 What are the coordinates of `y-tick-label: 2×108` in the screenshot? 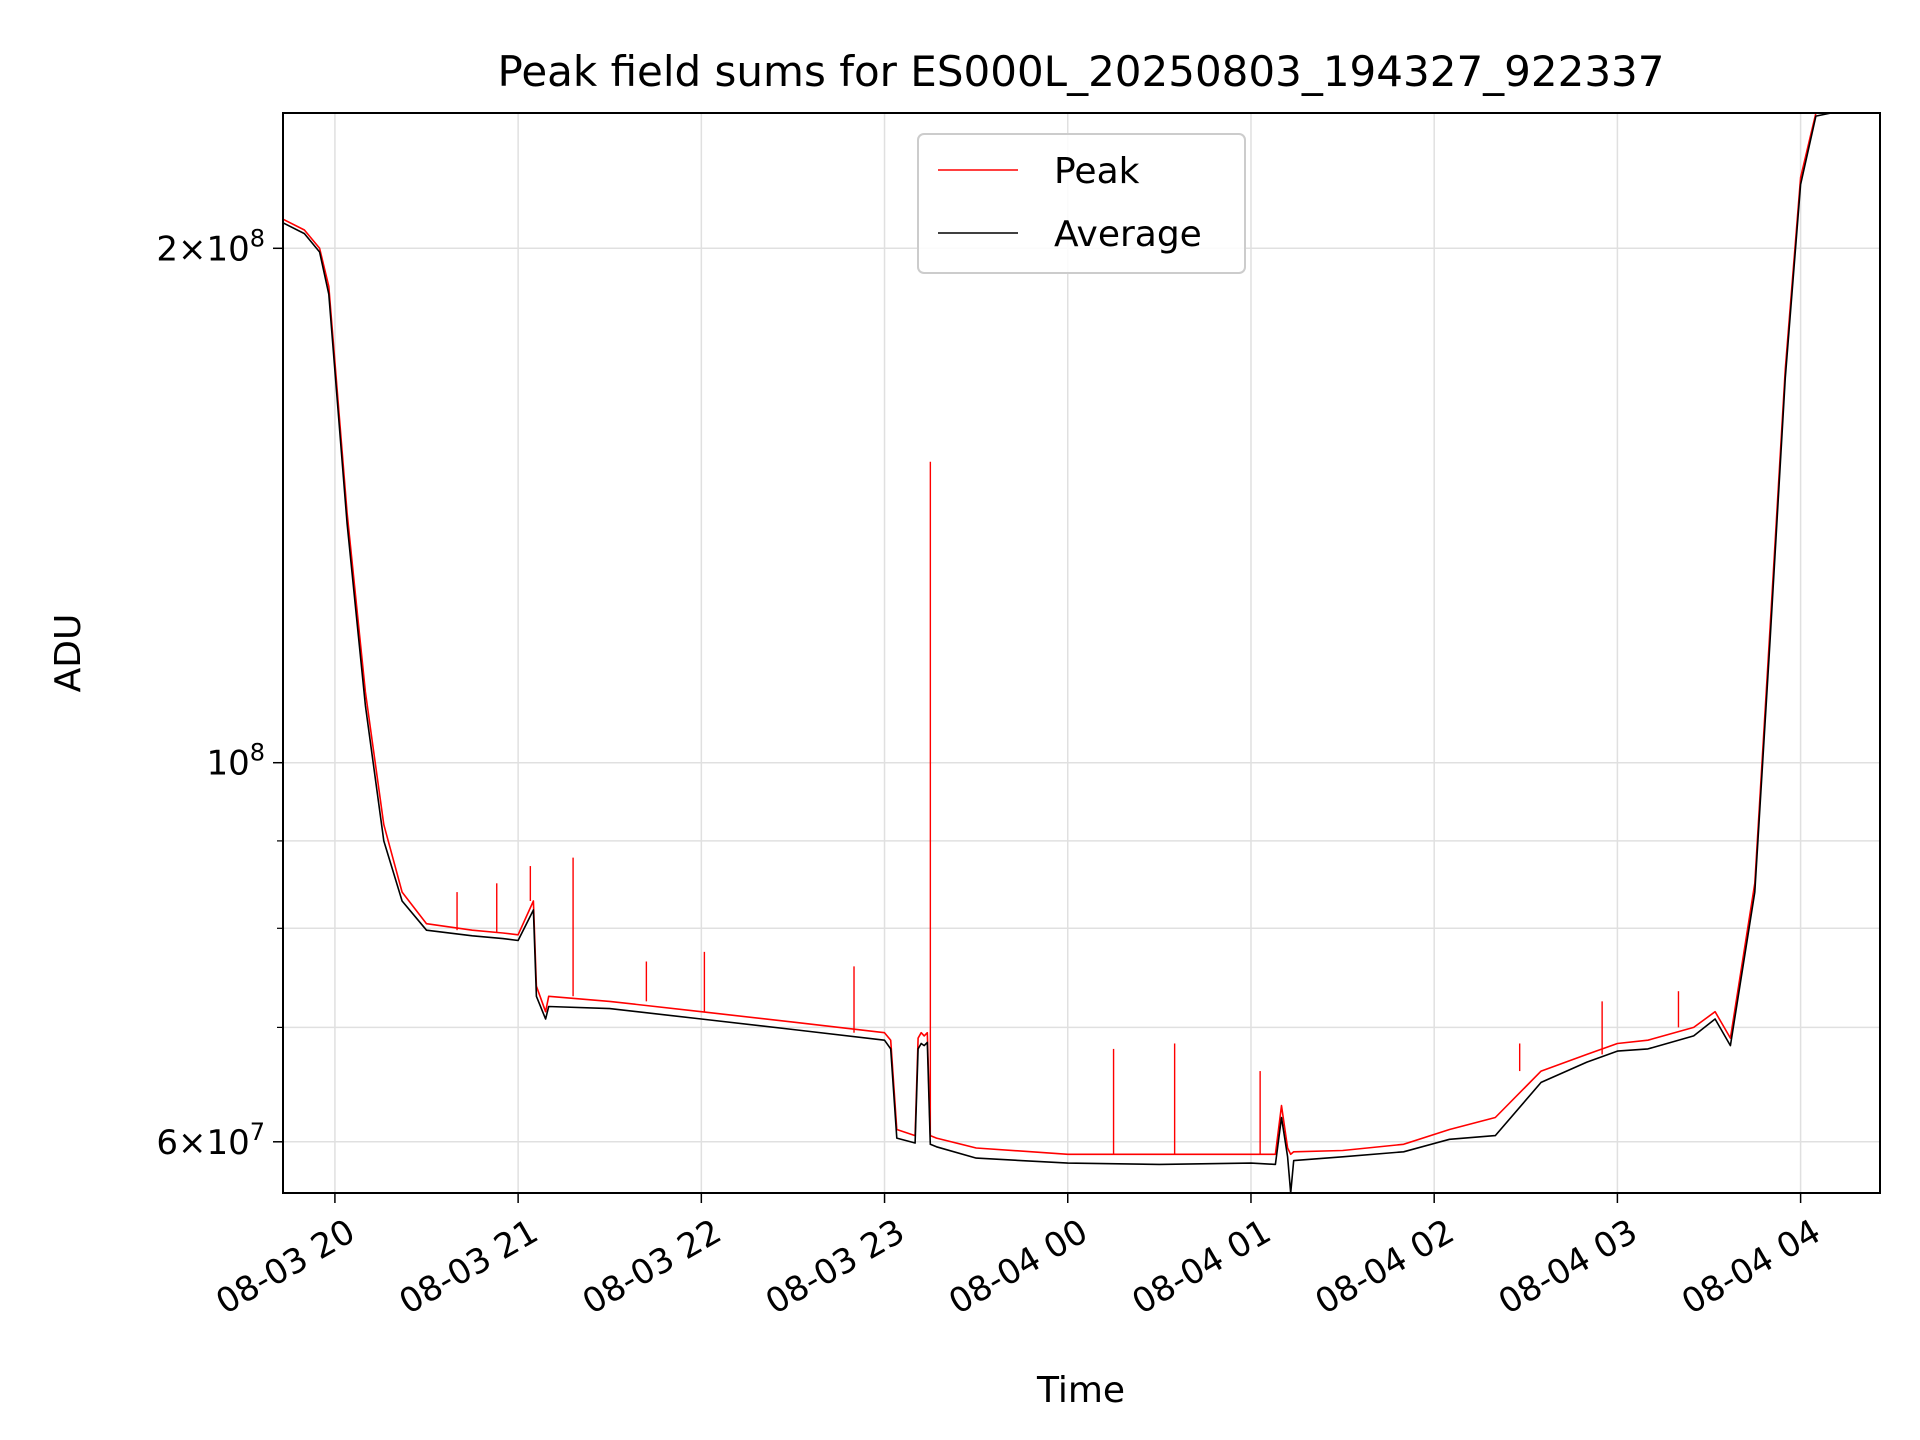 It's located at (210, 246).